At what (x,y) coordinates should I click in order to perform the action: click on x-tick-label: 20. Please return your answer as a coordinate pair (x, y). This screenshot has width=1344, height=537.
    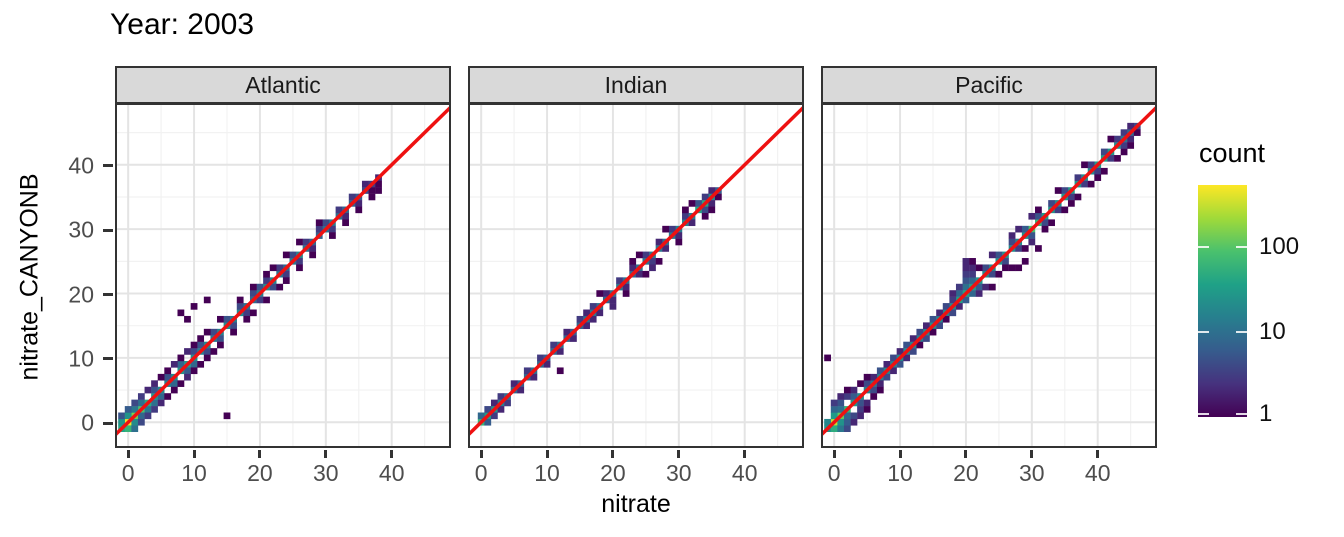
    Looking at the image, I should click on (260, 473).